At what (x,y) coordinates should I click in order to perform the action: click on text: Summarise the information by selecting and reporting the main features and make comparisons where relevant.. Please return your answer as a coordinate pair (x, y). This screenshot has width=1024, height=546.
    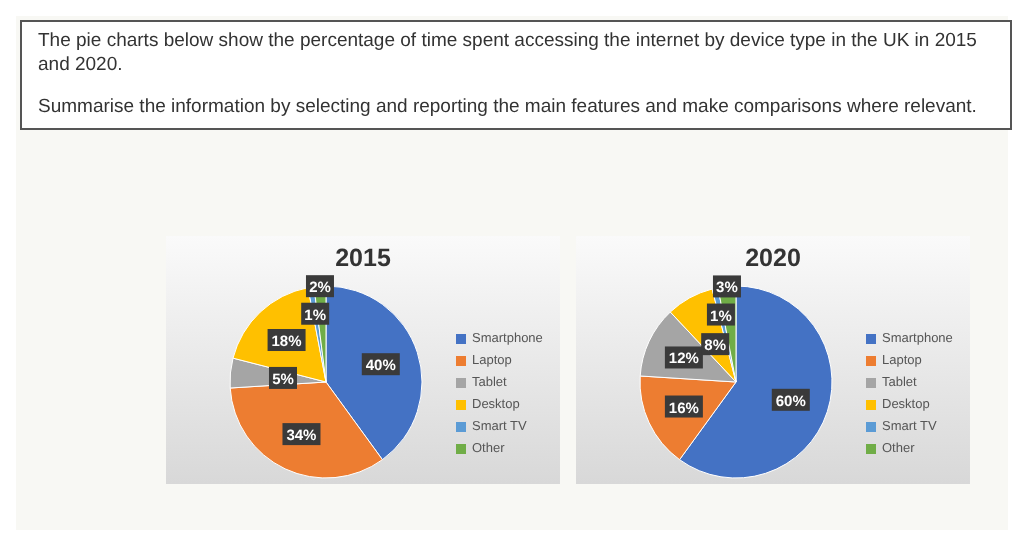
    Looking at the image, I should click on (508, 107).